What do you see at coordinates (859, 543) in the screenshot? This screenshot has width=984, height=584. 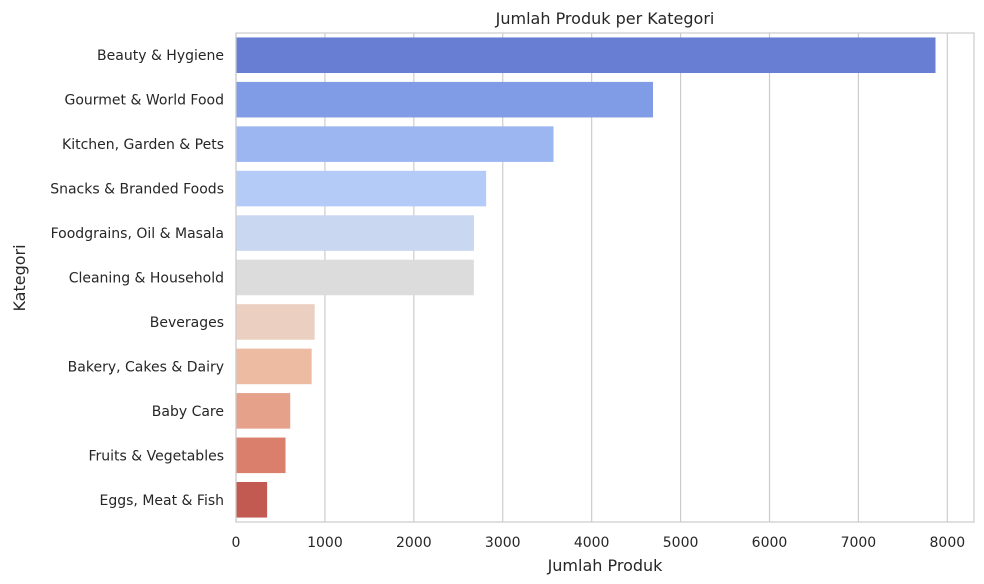 I see `x-tick-label: 7000` at bounding box center [859, 543].